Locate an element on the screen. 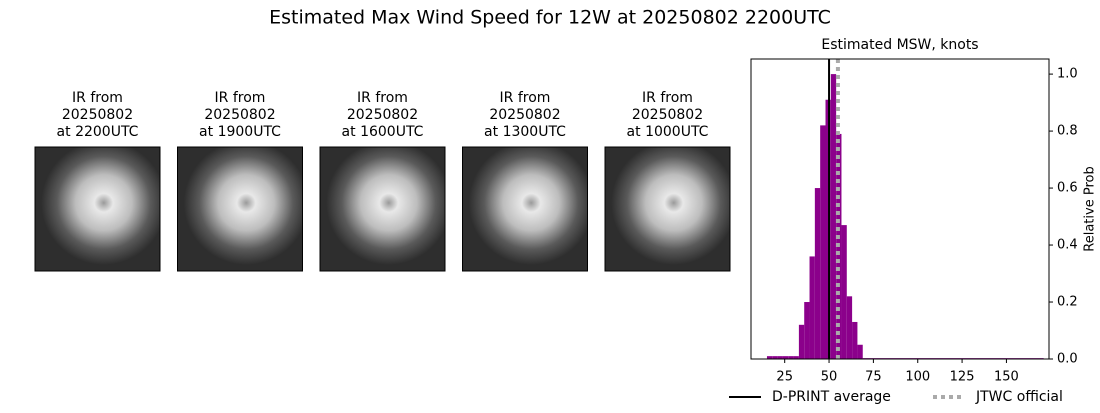 The height and width of the screenshot is (413, 1100). x-tick-label: 150 is located at coordinates (1006, 377).